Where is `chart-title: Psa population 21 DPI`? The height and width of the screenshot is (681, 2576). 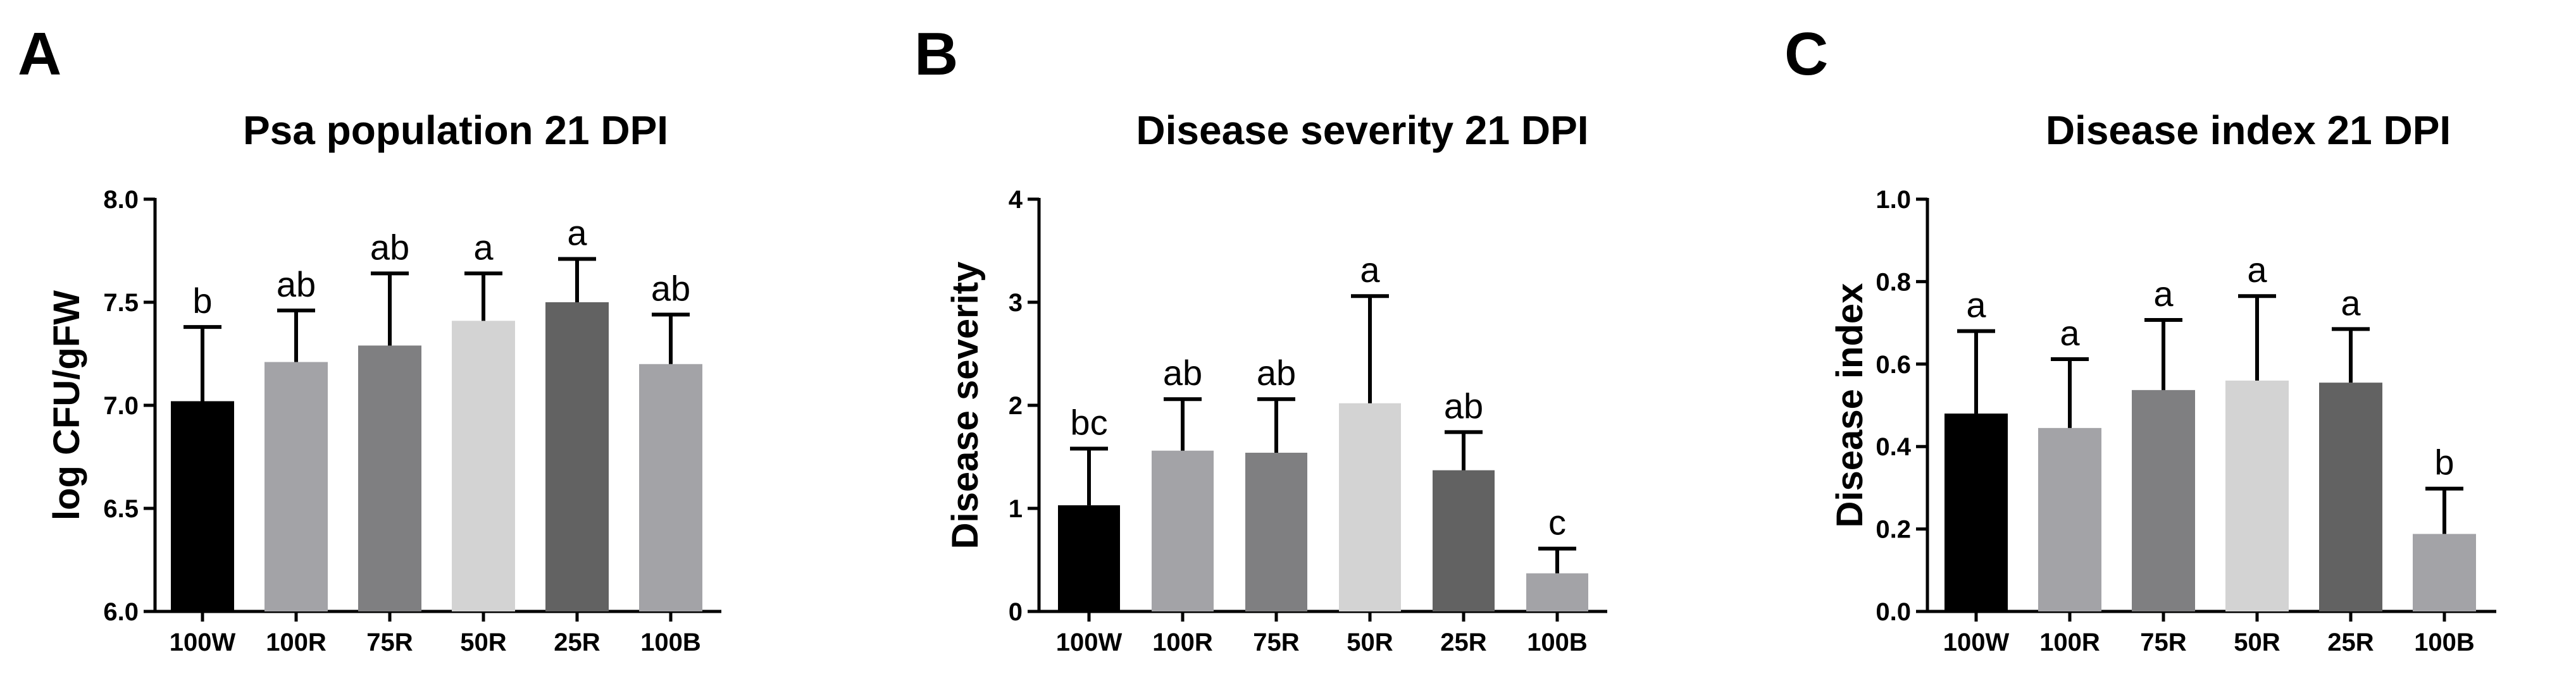
chart-title: Psa population 21 DPI is located at coordinates (455, 130).